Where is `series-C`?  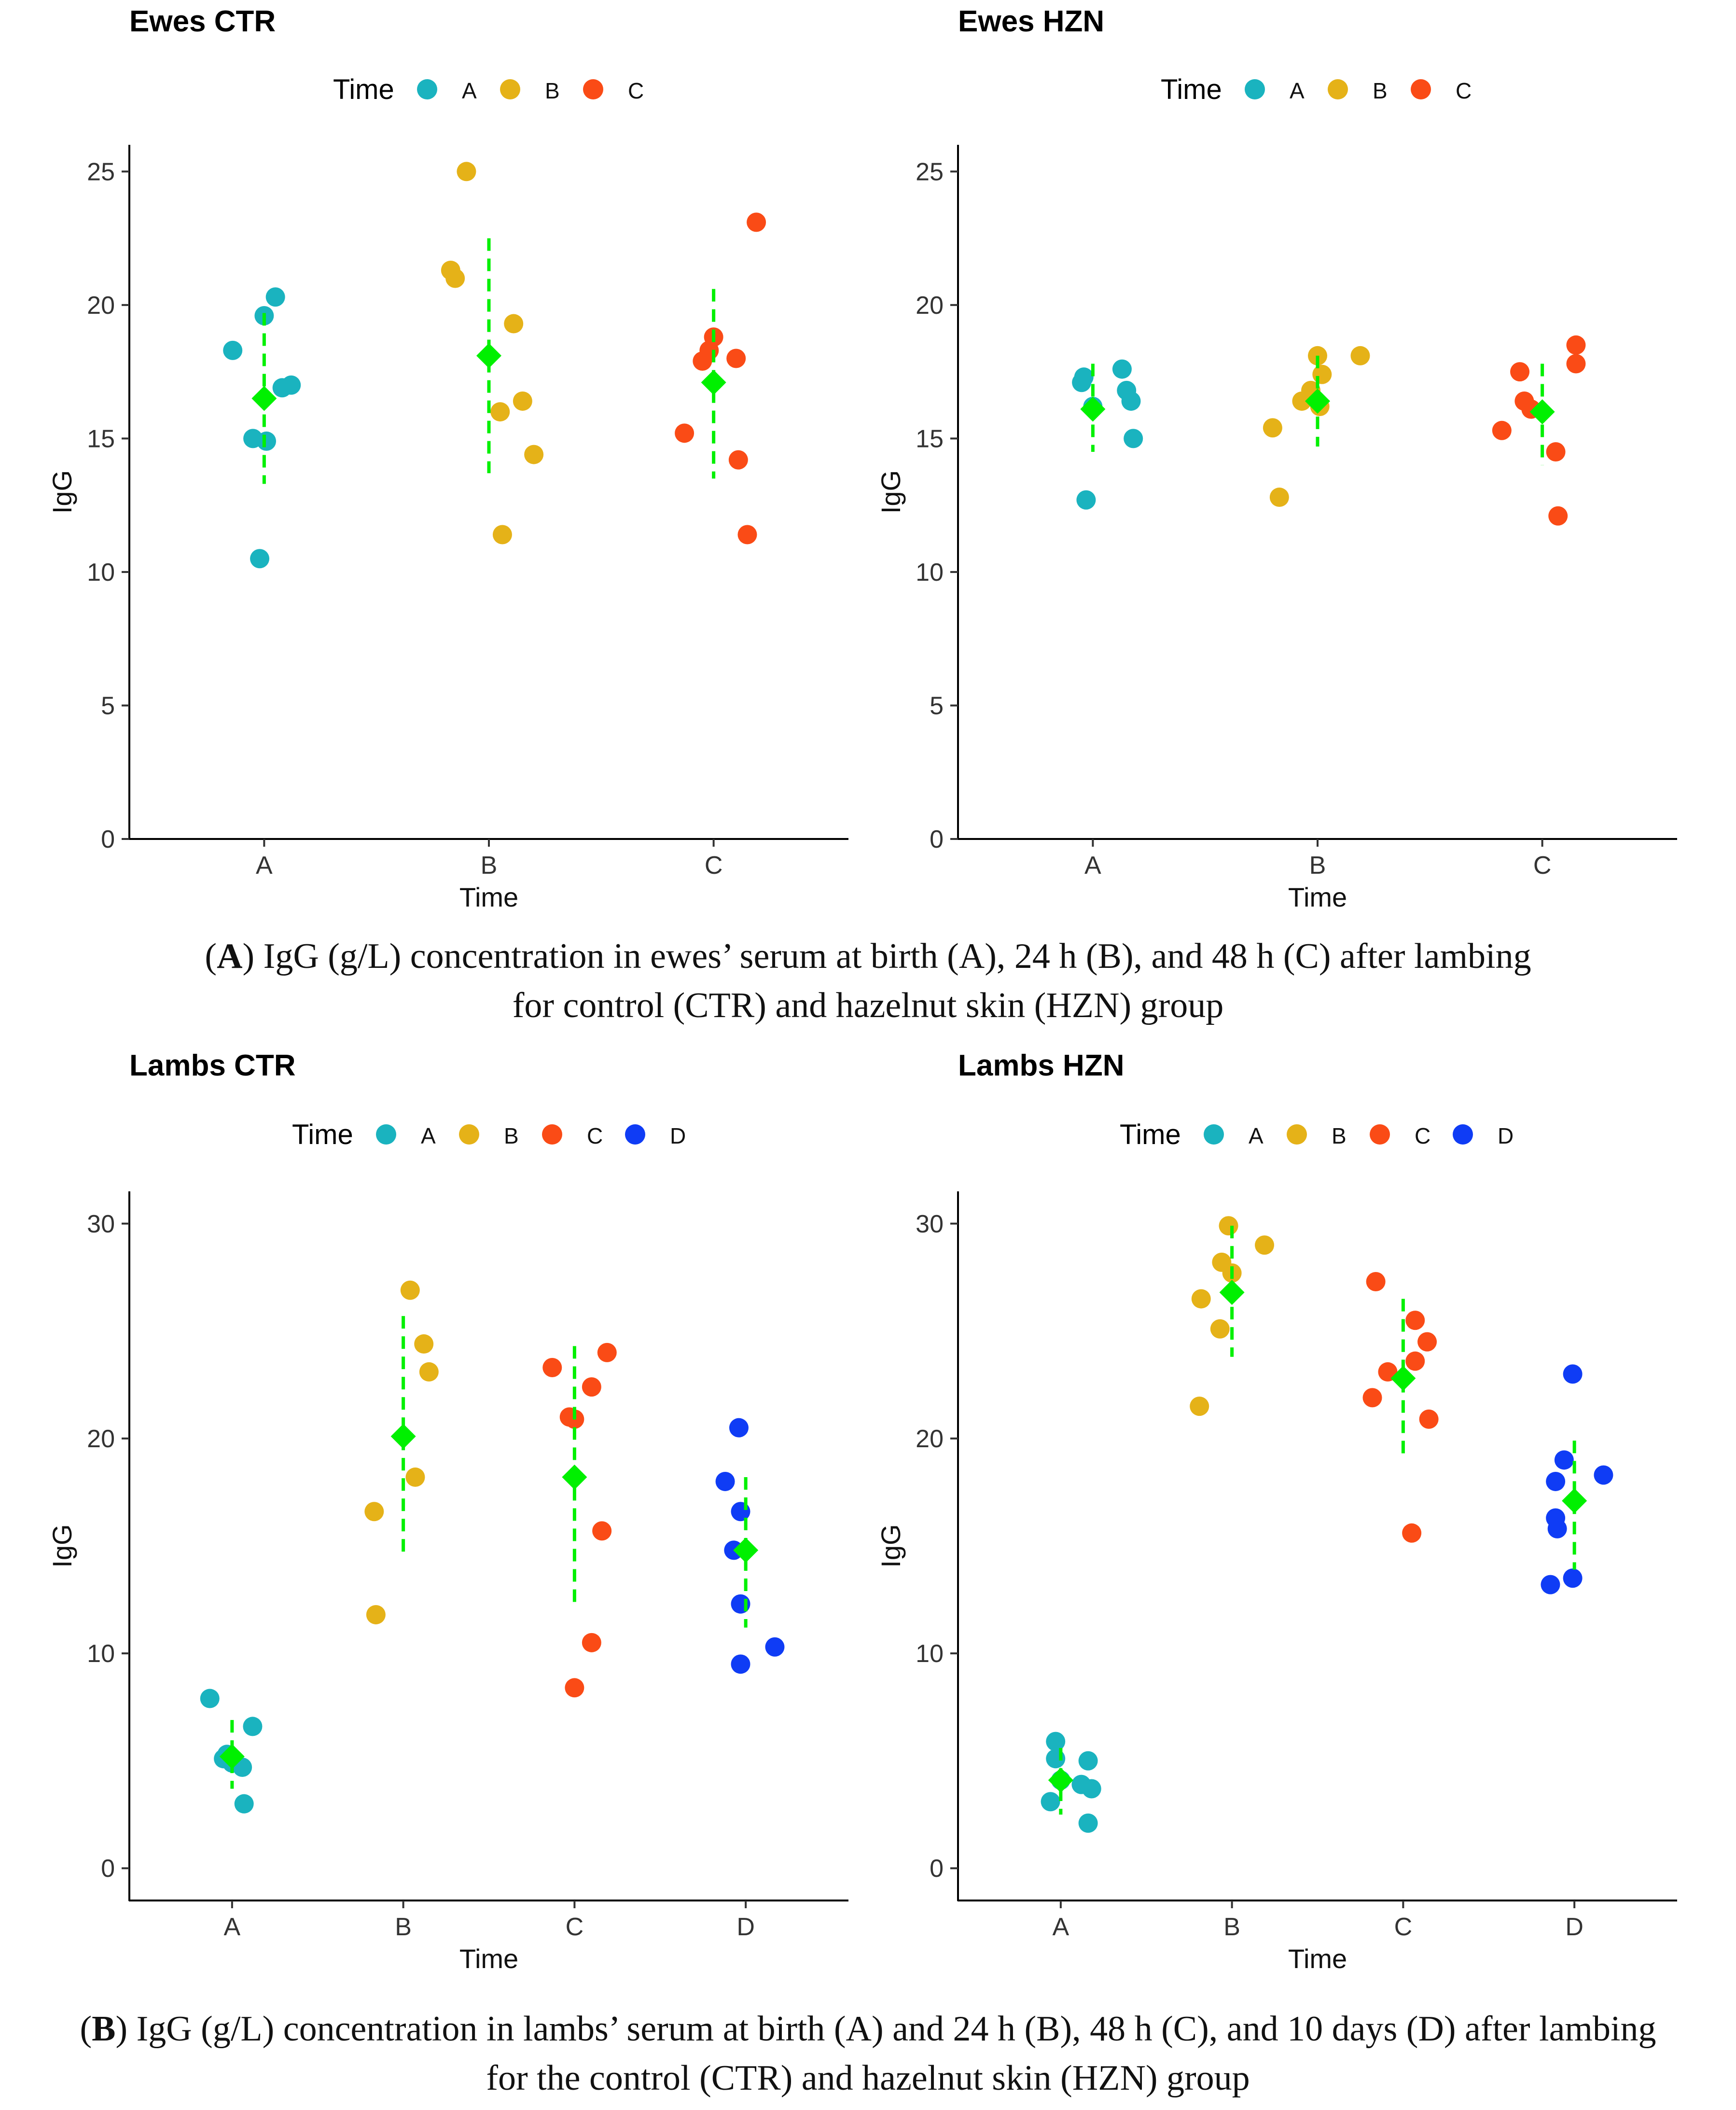 series-C is located at coordinates (1539, 430).